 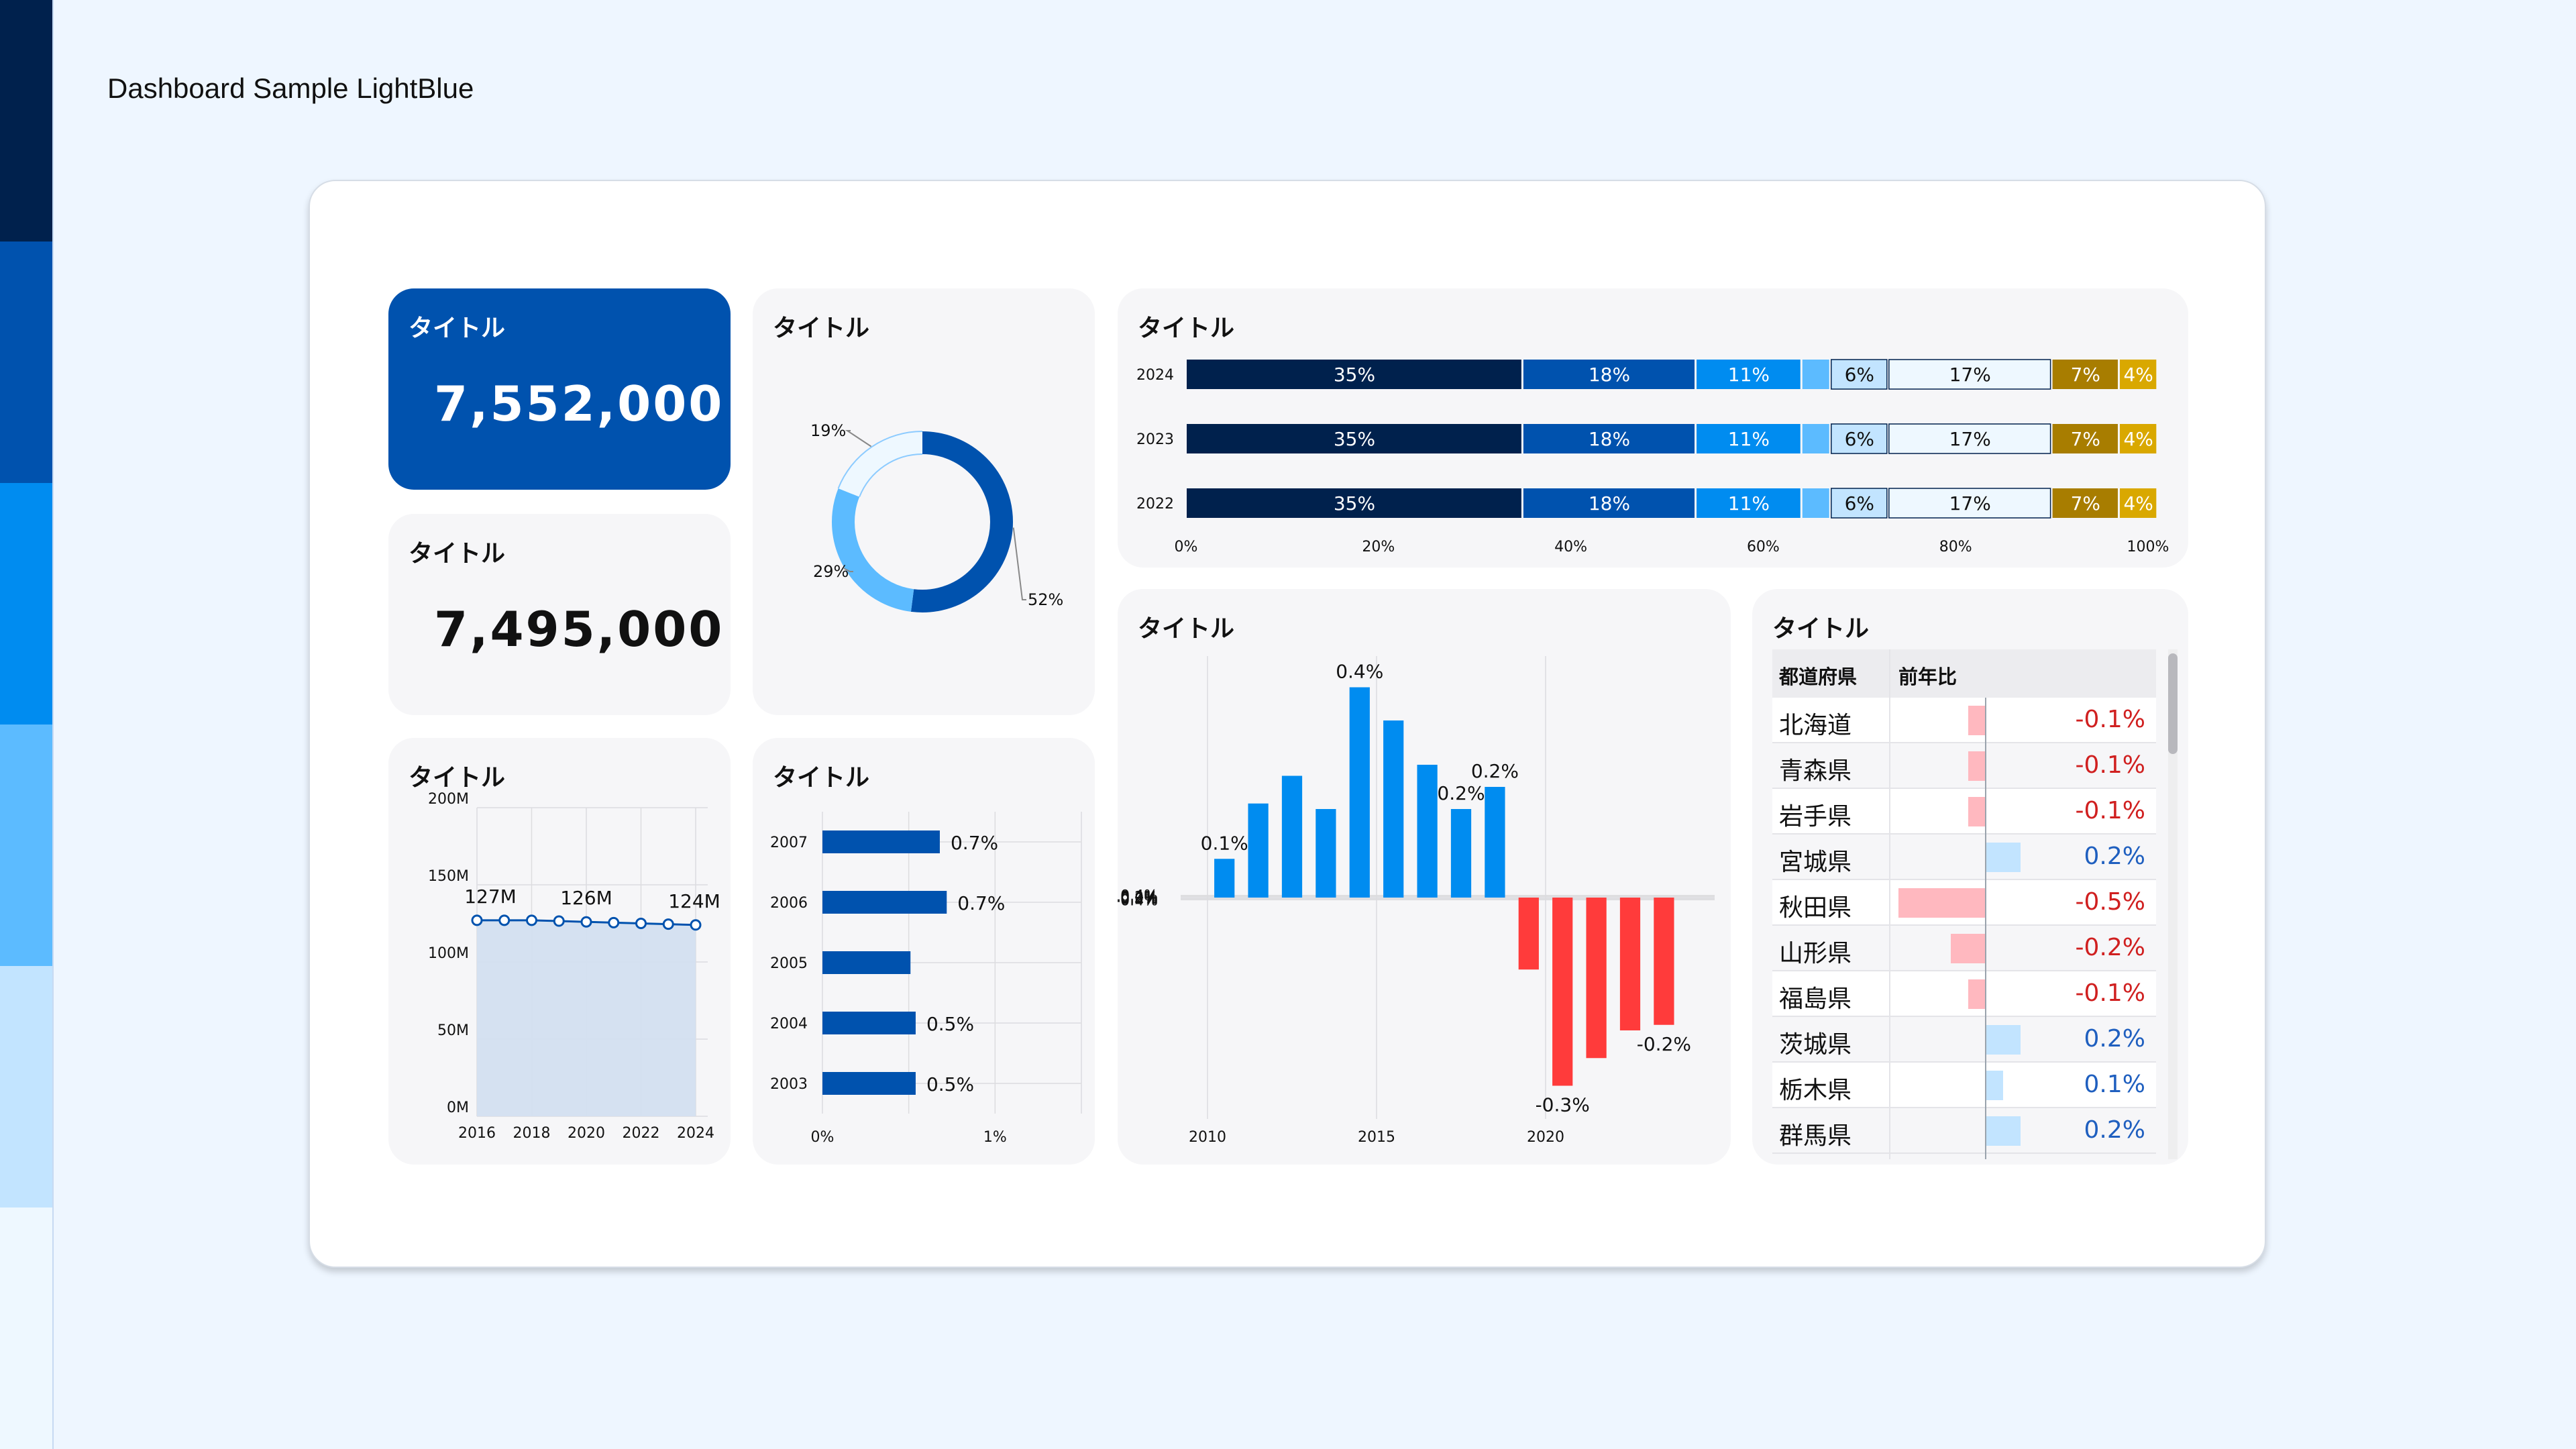 I want to click on column-header: 前年比, so click(x=1927, y=676).